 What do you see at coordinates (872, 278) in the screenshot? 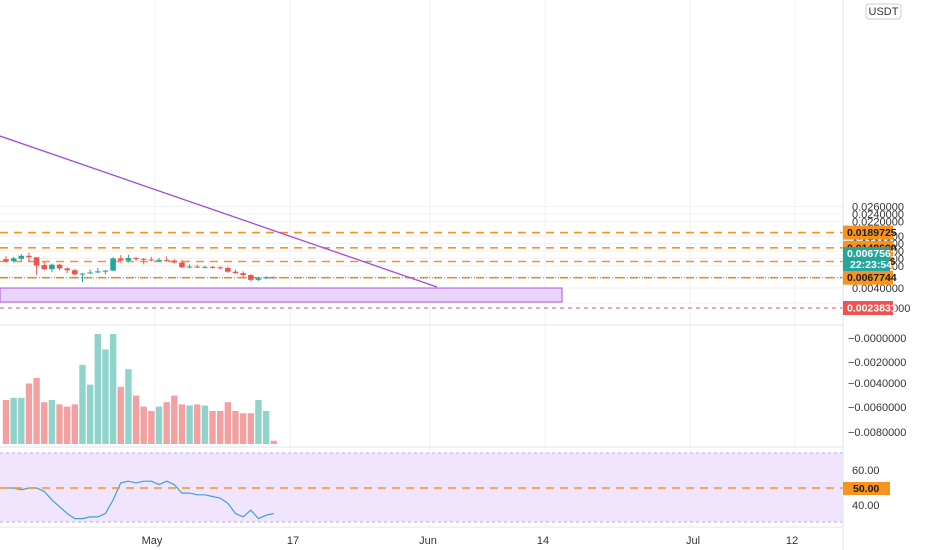
I see `level-tag-label: 0.0067744` at bounding box center [872, 278].